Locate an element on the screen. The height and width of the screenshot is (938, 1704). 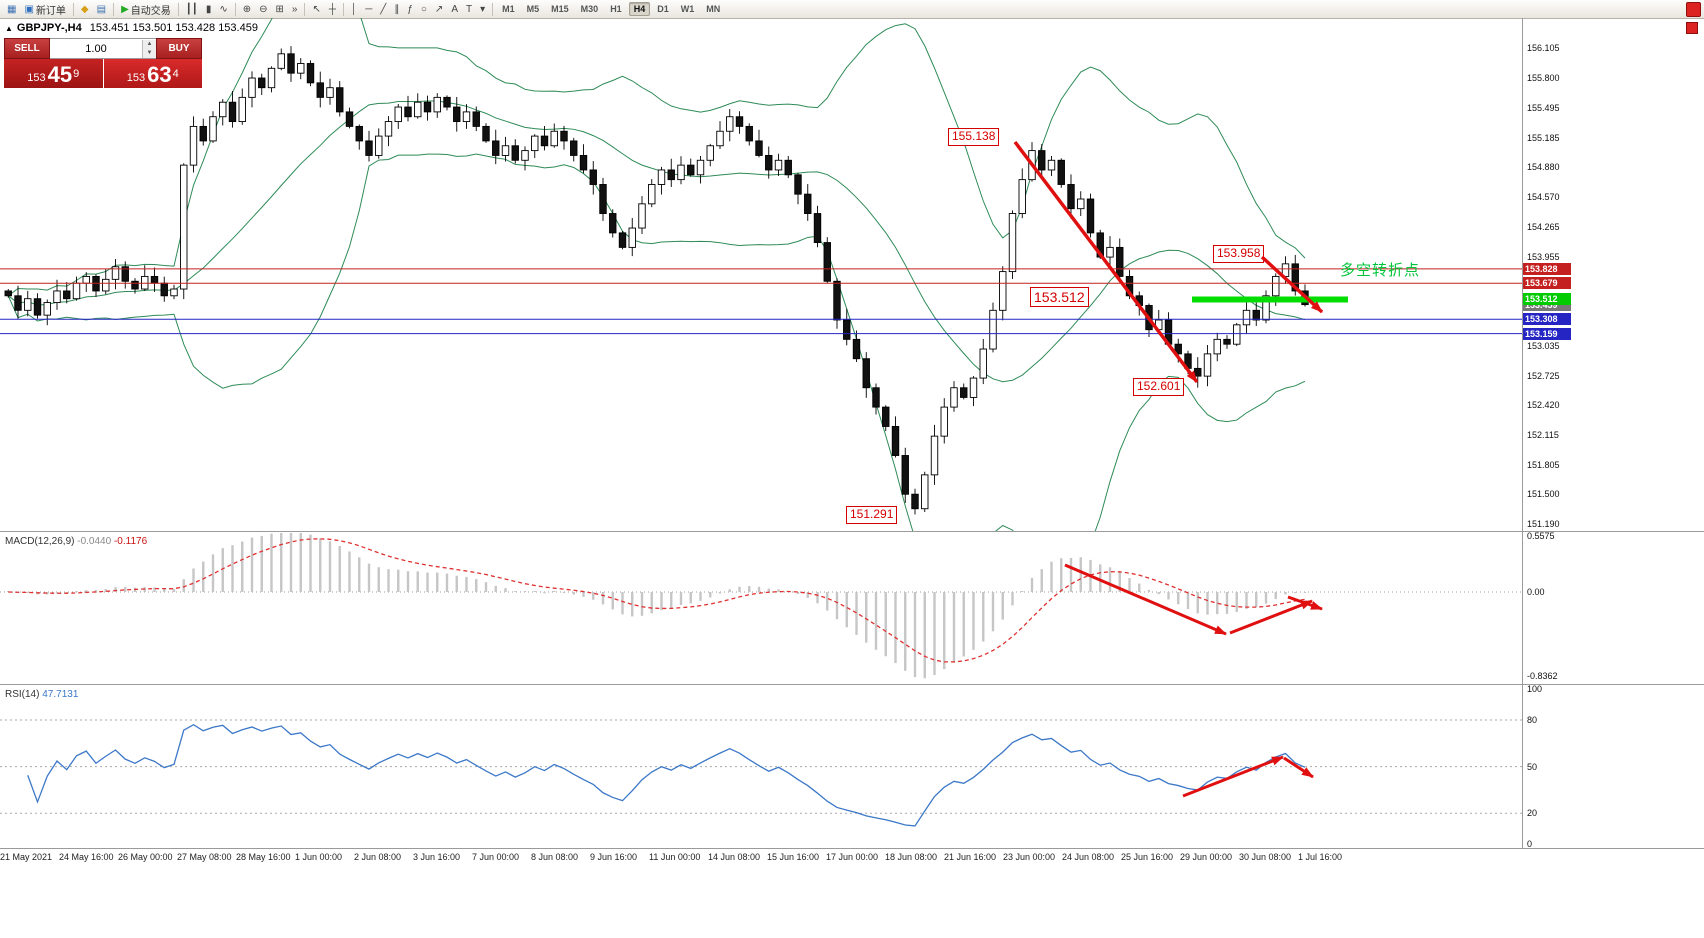
toolbar-separator is located at coordinates (493, 9).